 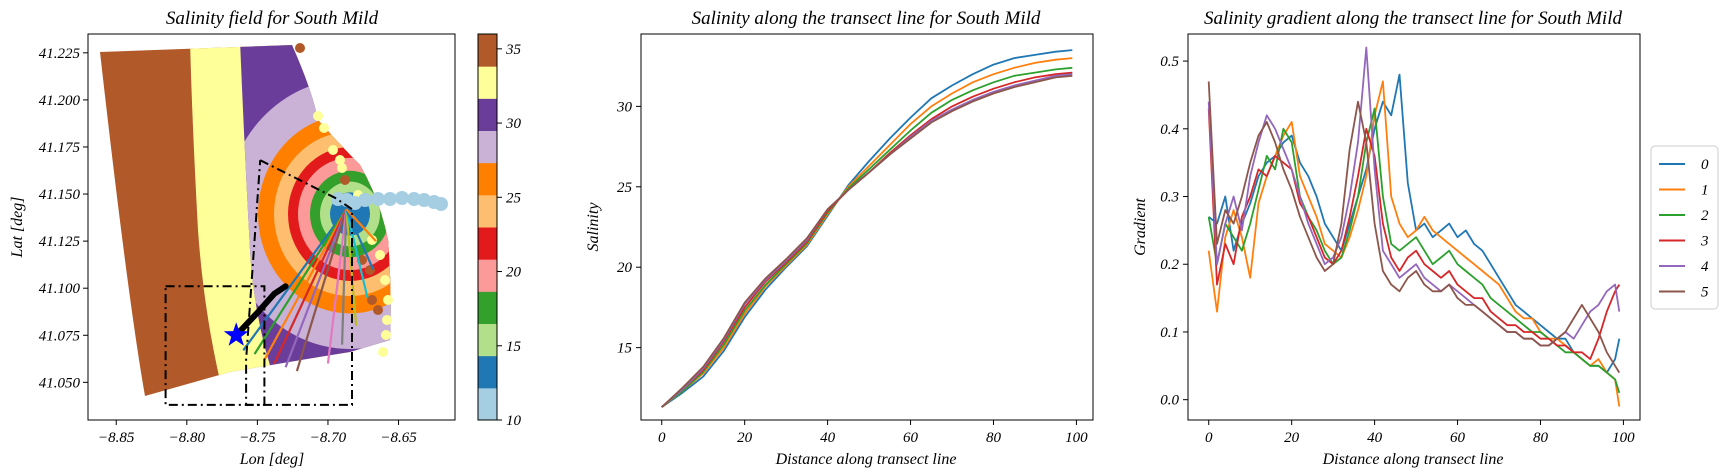 What do you see at coordinates (328, 438) in the screenshot?
I see `x-tick-label: −8.70` at bounding box center [328, 438].